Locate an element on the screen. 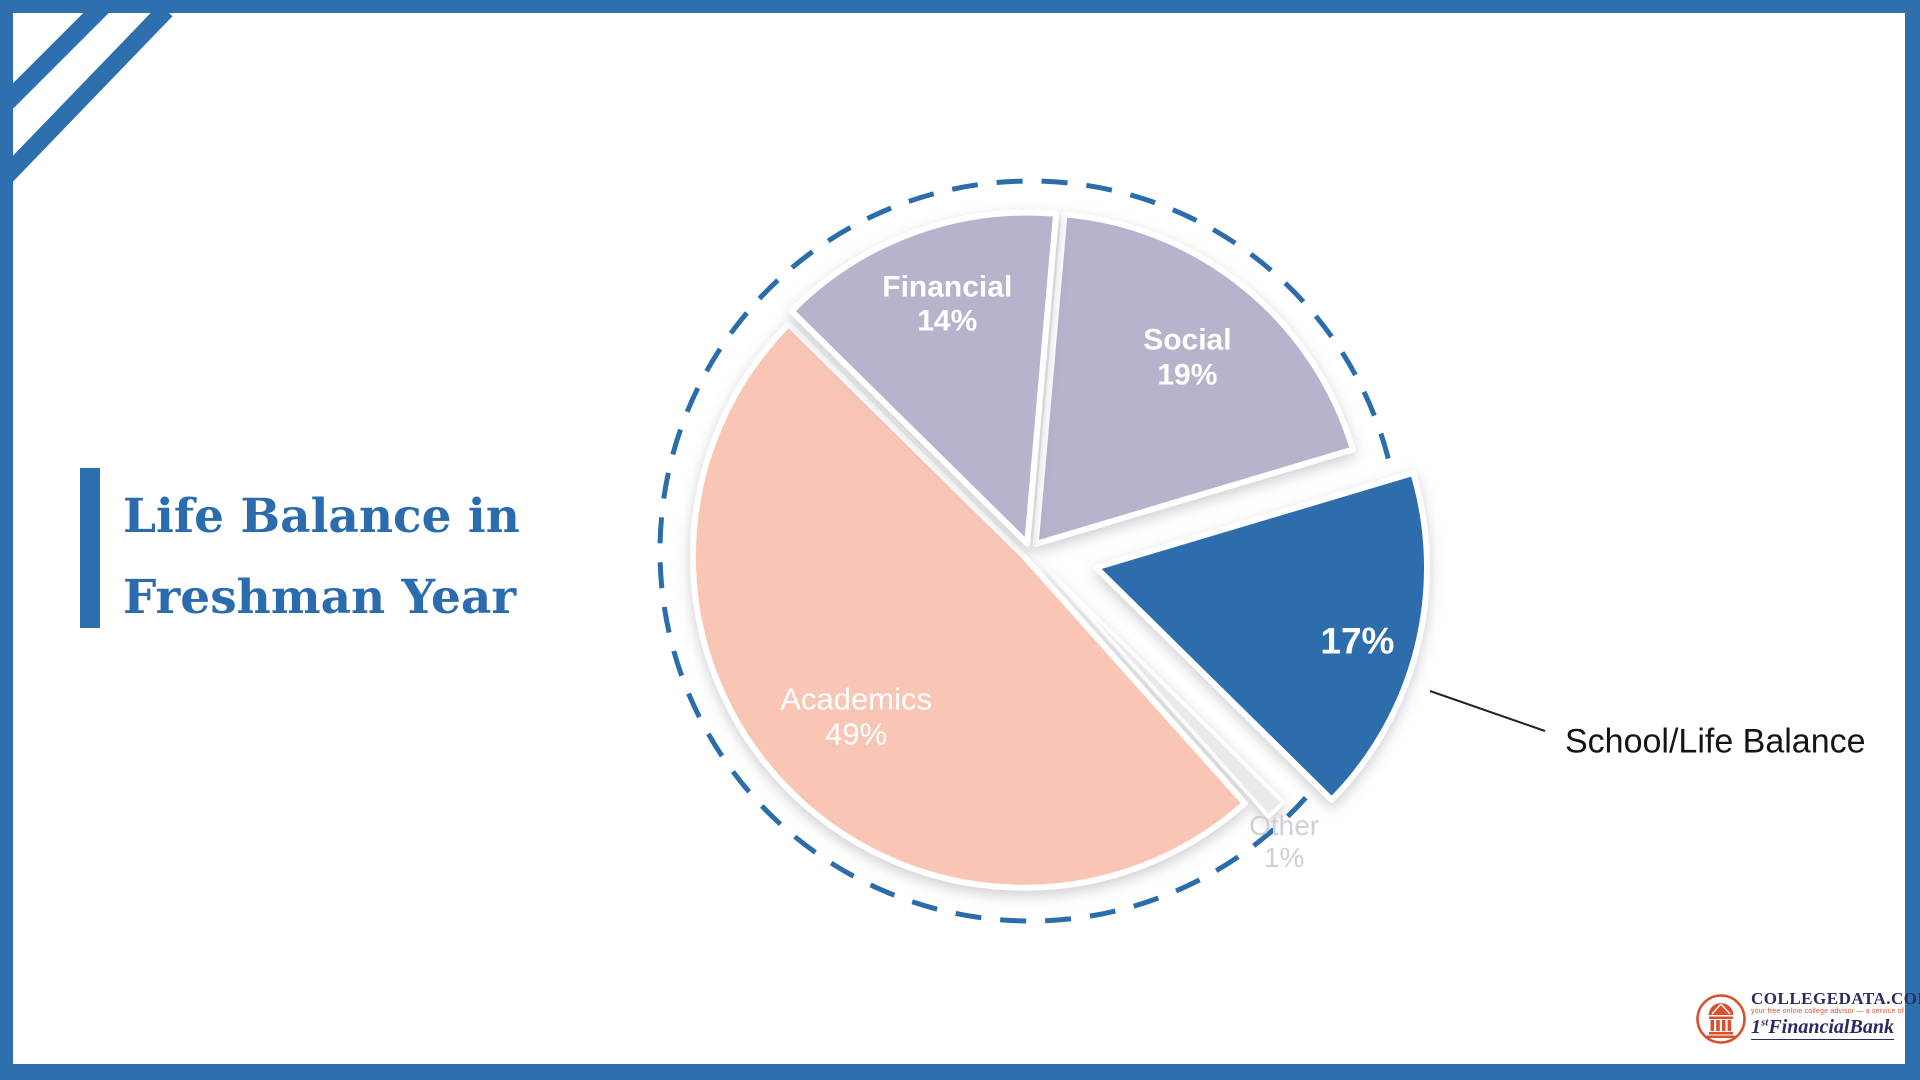 Image resolution: width=1920 pixels, height=1080 pixels. slide-title-line1: Life Balance in is located at coordinates (321, 516).